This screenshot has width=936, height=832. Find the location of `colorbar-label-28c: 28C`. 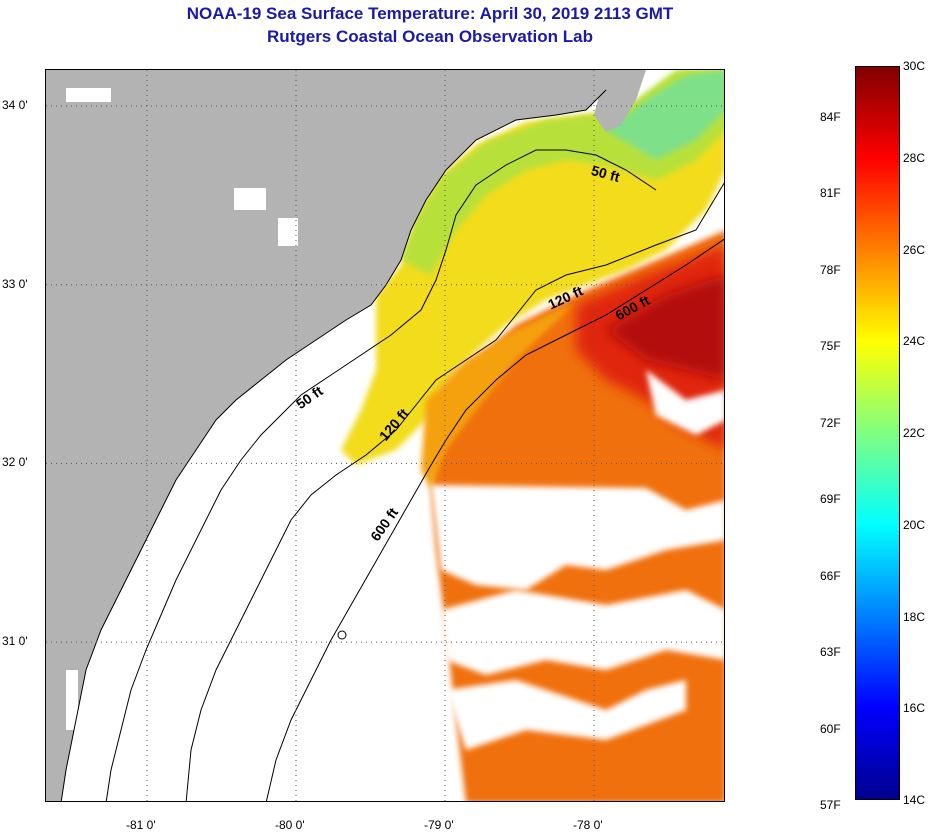

colorbar-label-28c: 28C is located at coordinates (914, 157).